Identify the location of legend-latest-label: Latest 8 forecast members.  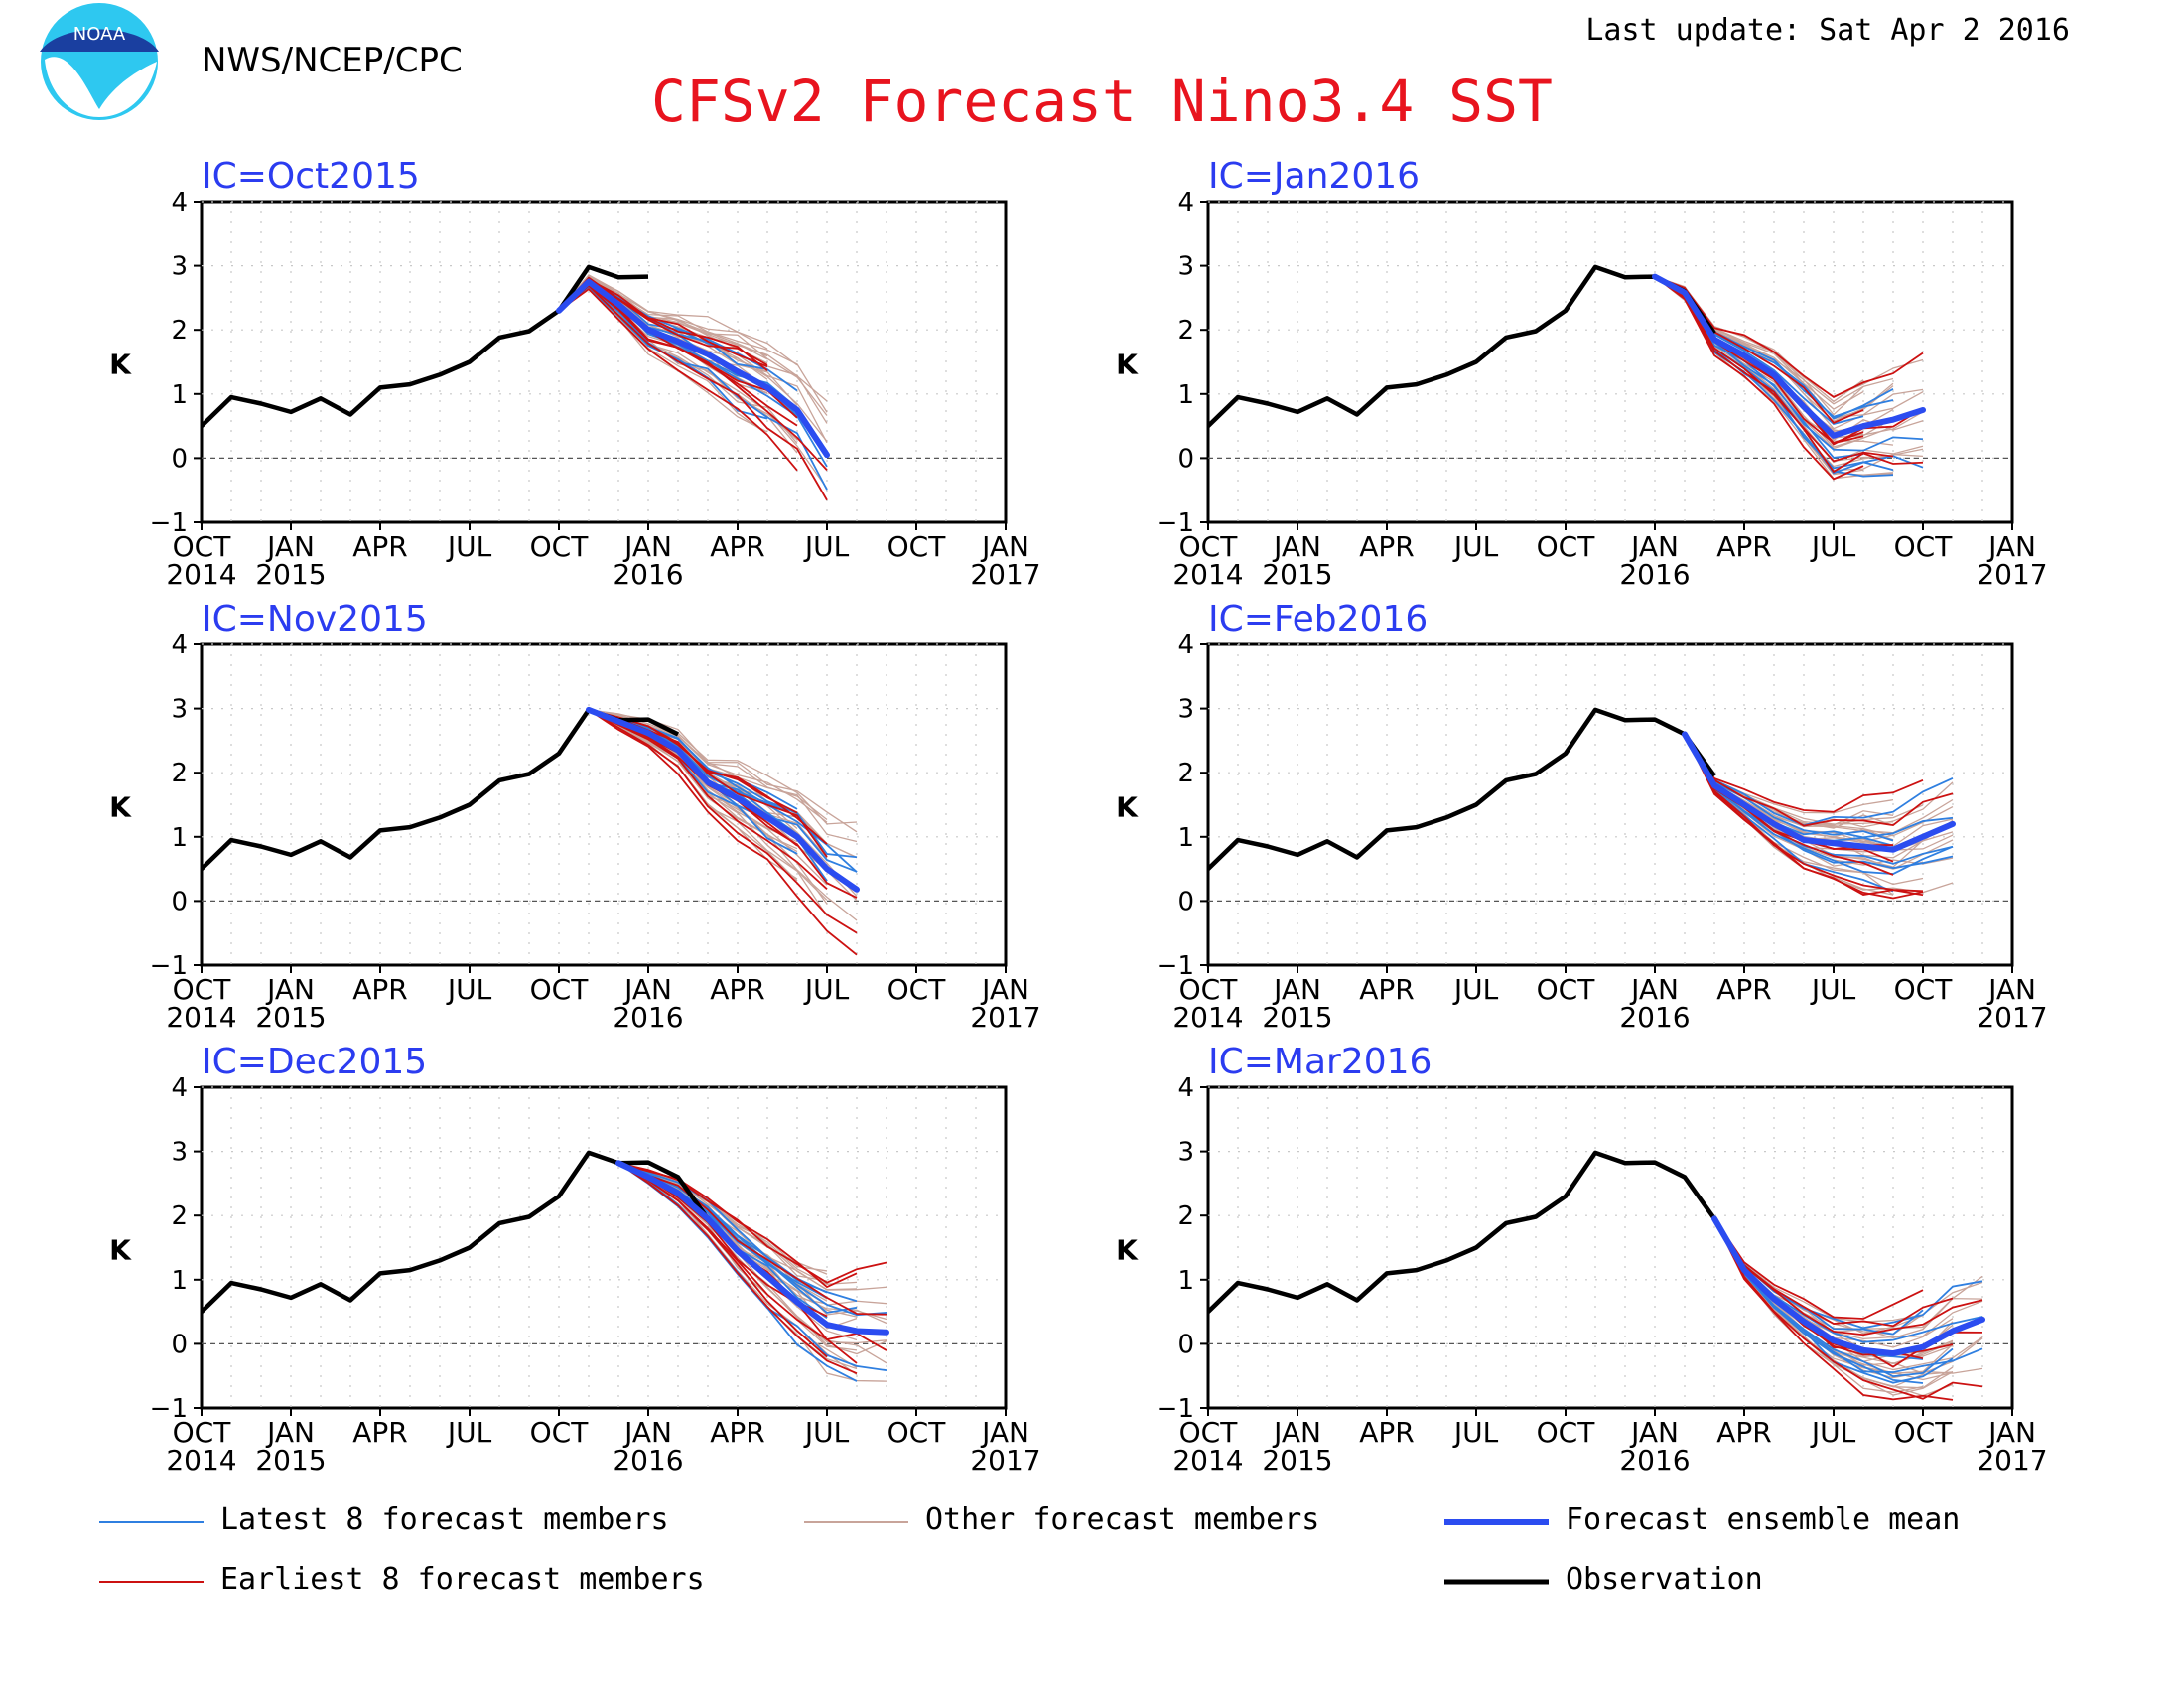
(444, 1519).